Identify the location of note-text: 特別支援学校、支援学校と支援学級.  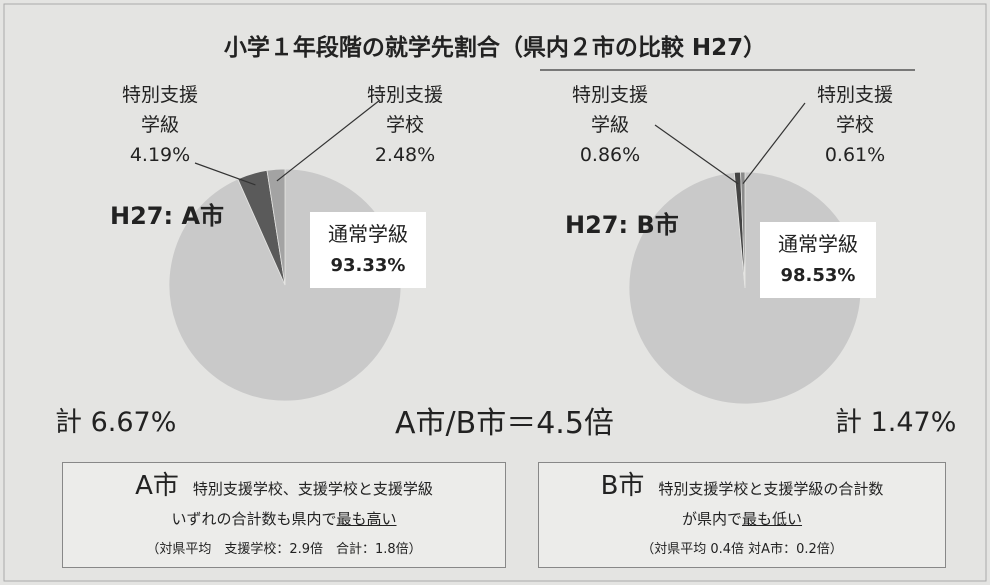
(312, 489).